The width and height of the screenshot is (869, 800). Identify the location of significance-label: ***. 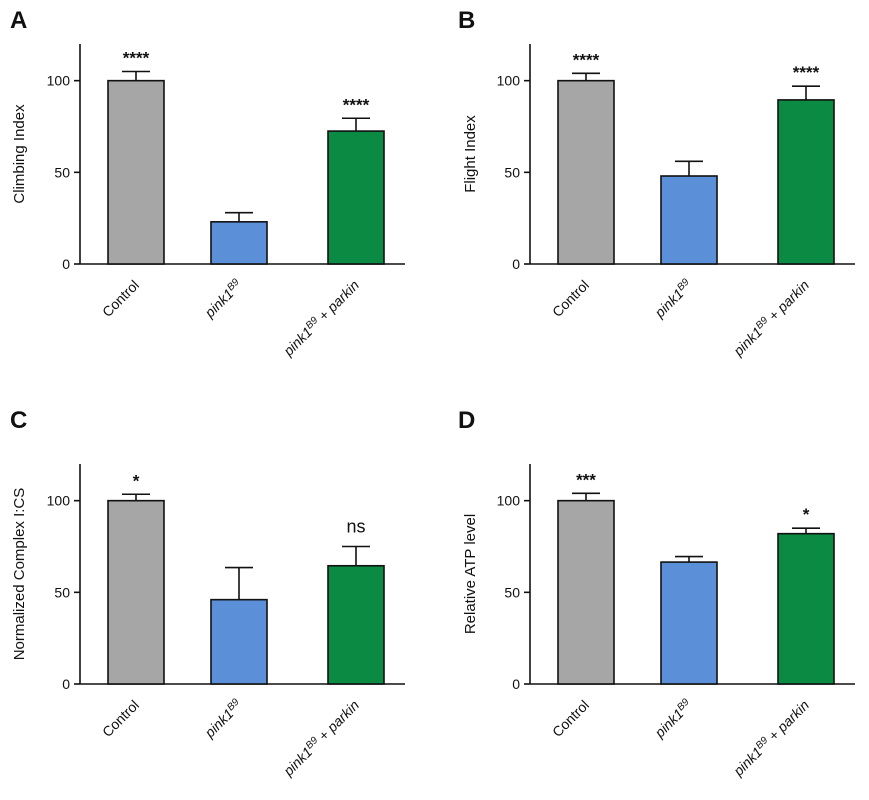
(586, 479).